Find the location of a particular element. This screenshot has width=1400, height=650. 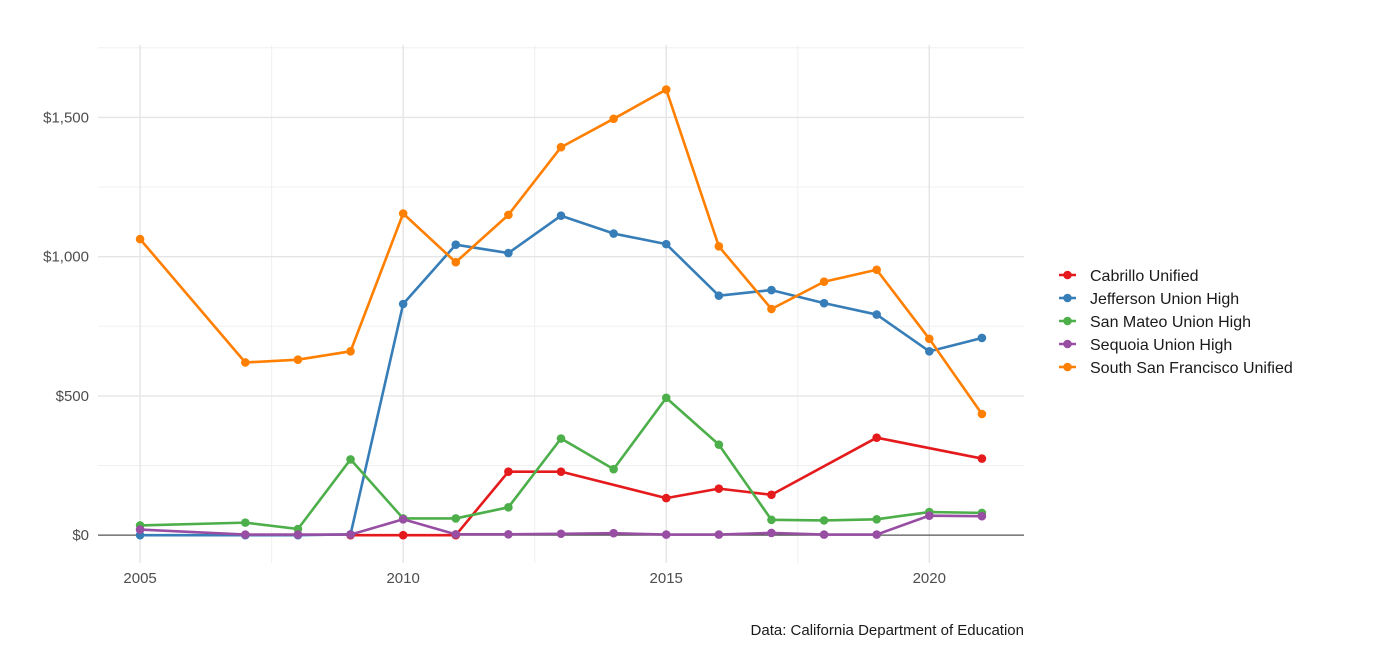

legend-item: Jefferson Union High is located at coordinates (1149, 299).